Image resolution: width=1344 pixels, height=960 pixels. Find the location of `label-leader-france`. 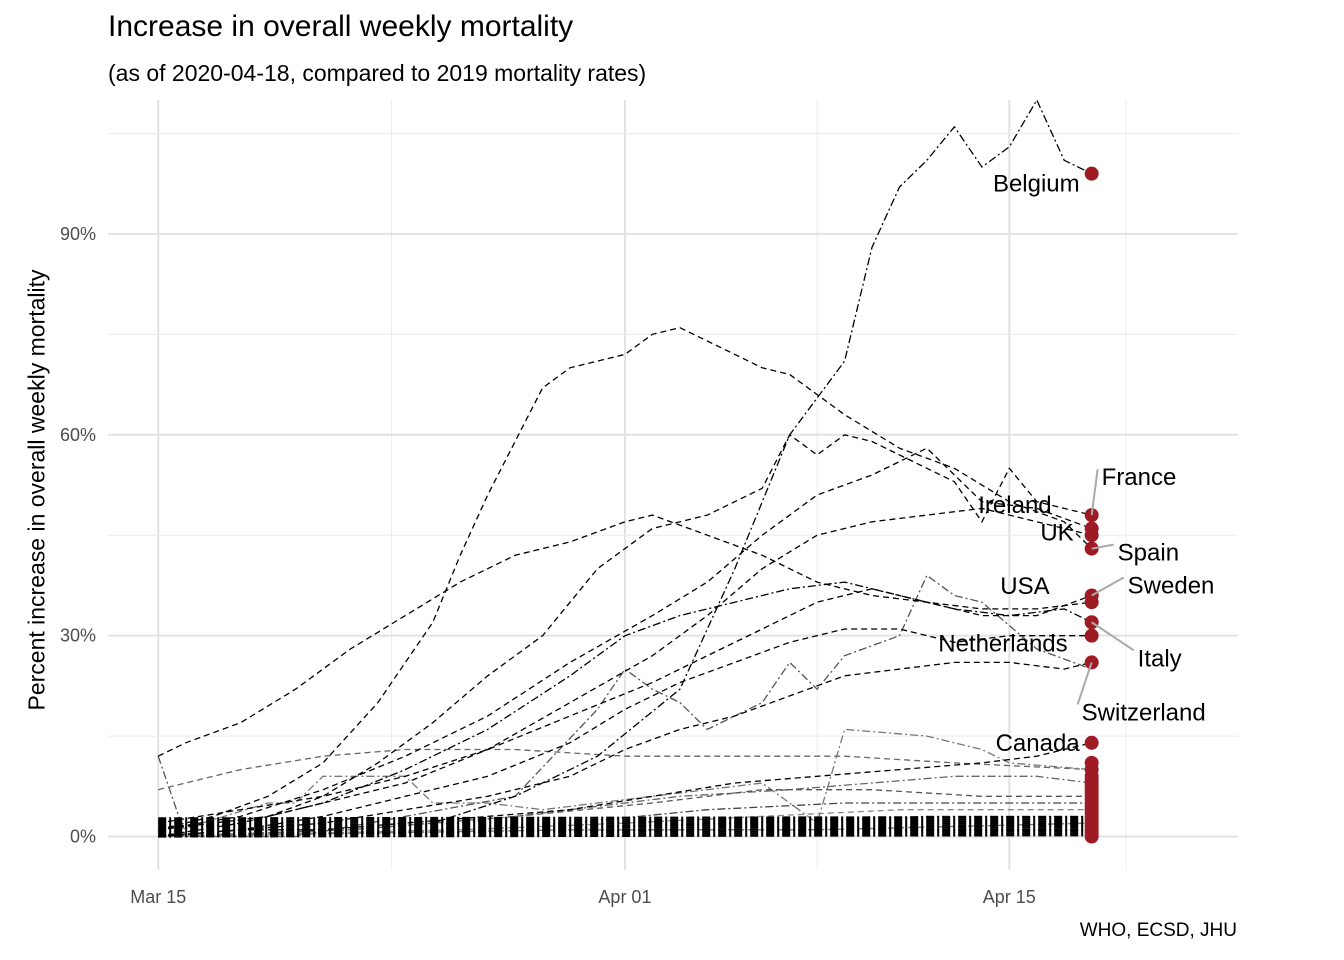

label-leader-france is located at coordinates (1094, 492).